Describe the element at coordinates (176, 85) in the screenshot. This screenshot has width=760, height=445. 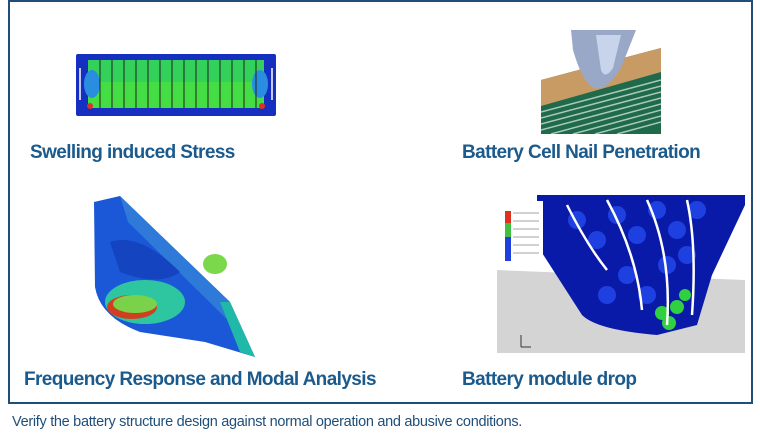
I see `swelling-stress-image` at that location.